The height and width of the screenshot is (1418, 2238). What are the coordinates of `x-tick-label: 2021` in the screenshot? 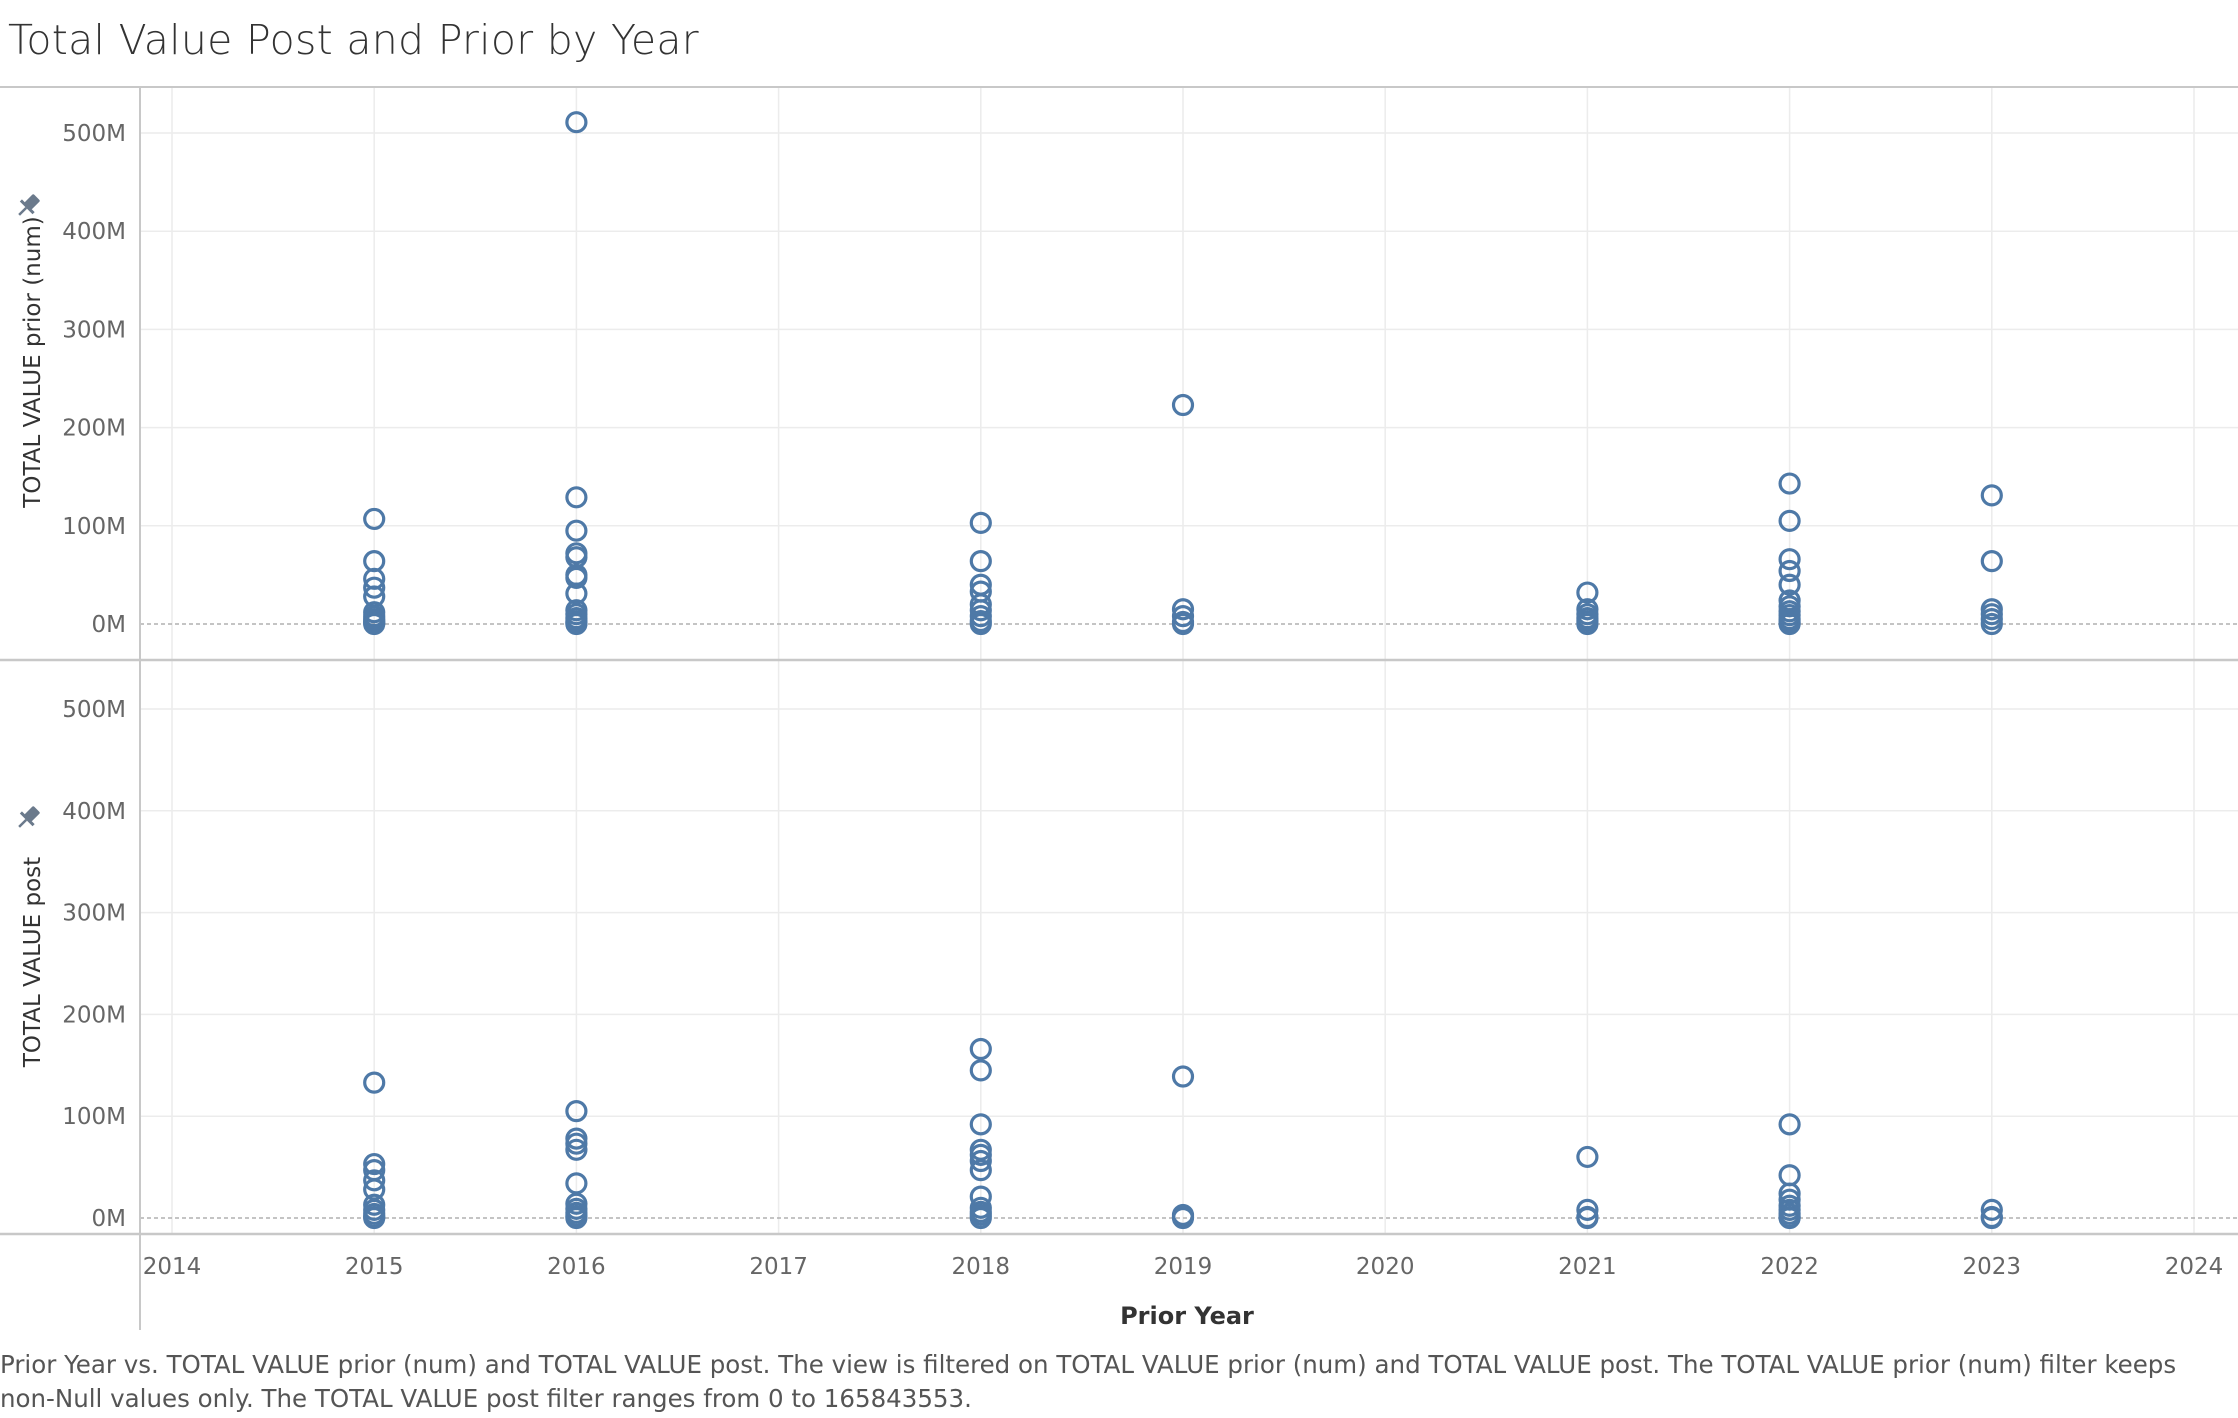 It's located at (1587, 1267).